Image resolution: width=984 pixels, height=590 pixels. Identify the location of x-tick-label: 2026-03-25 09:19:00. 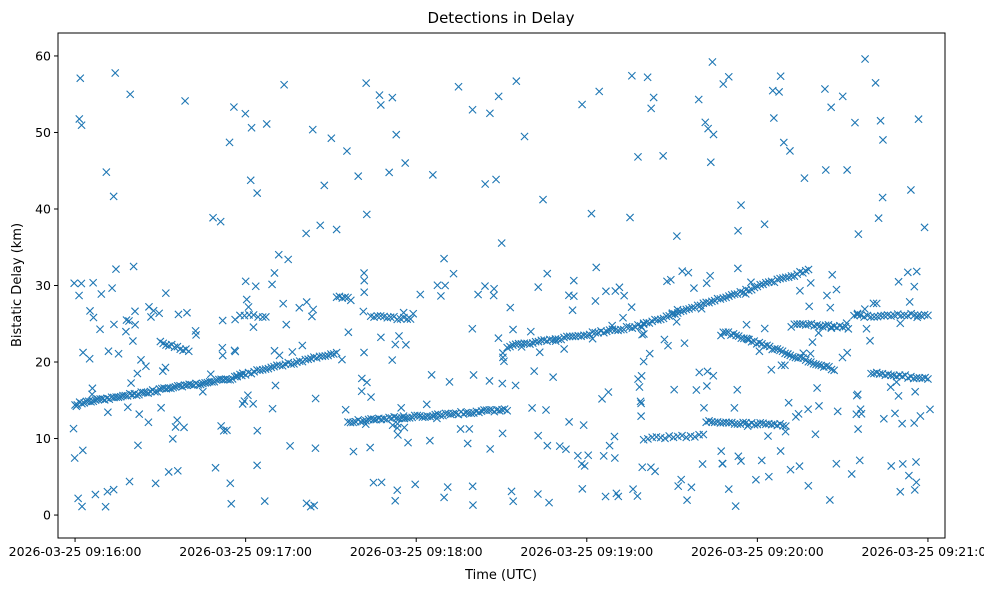
(586, 551).